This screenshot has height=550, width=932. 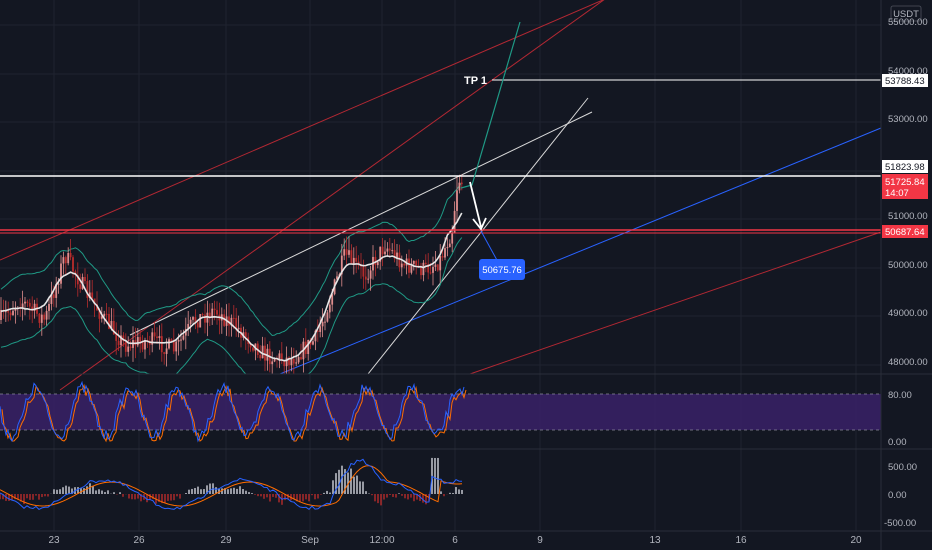 I want to click on osc1-tick-80: 80.00, so click(x=900, y=395).